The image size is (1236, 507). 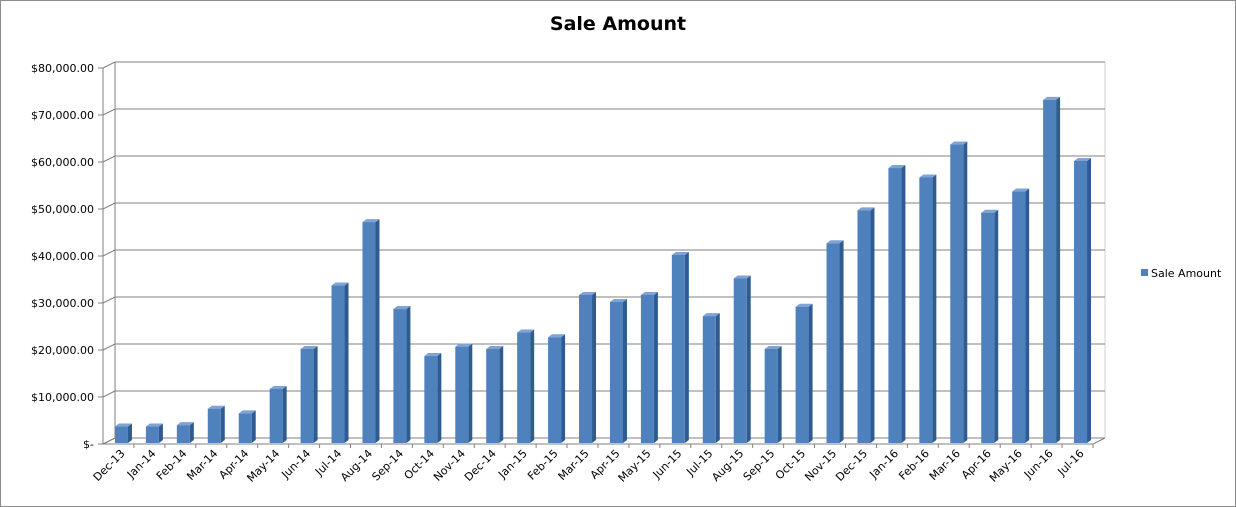 What do you see at coordinates (914, 465) in the screenshot?
I see `x-tick-label: Feb-16` at bounding box center [914, 465].